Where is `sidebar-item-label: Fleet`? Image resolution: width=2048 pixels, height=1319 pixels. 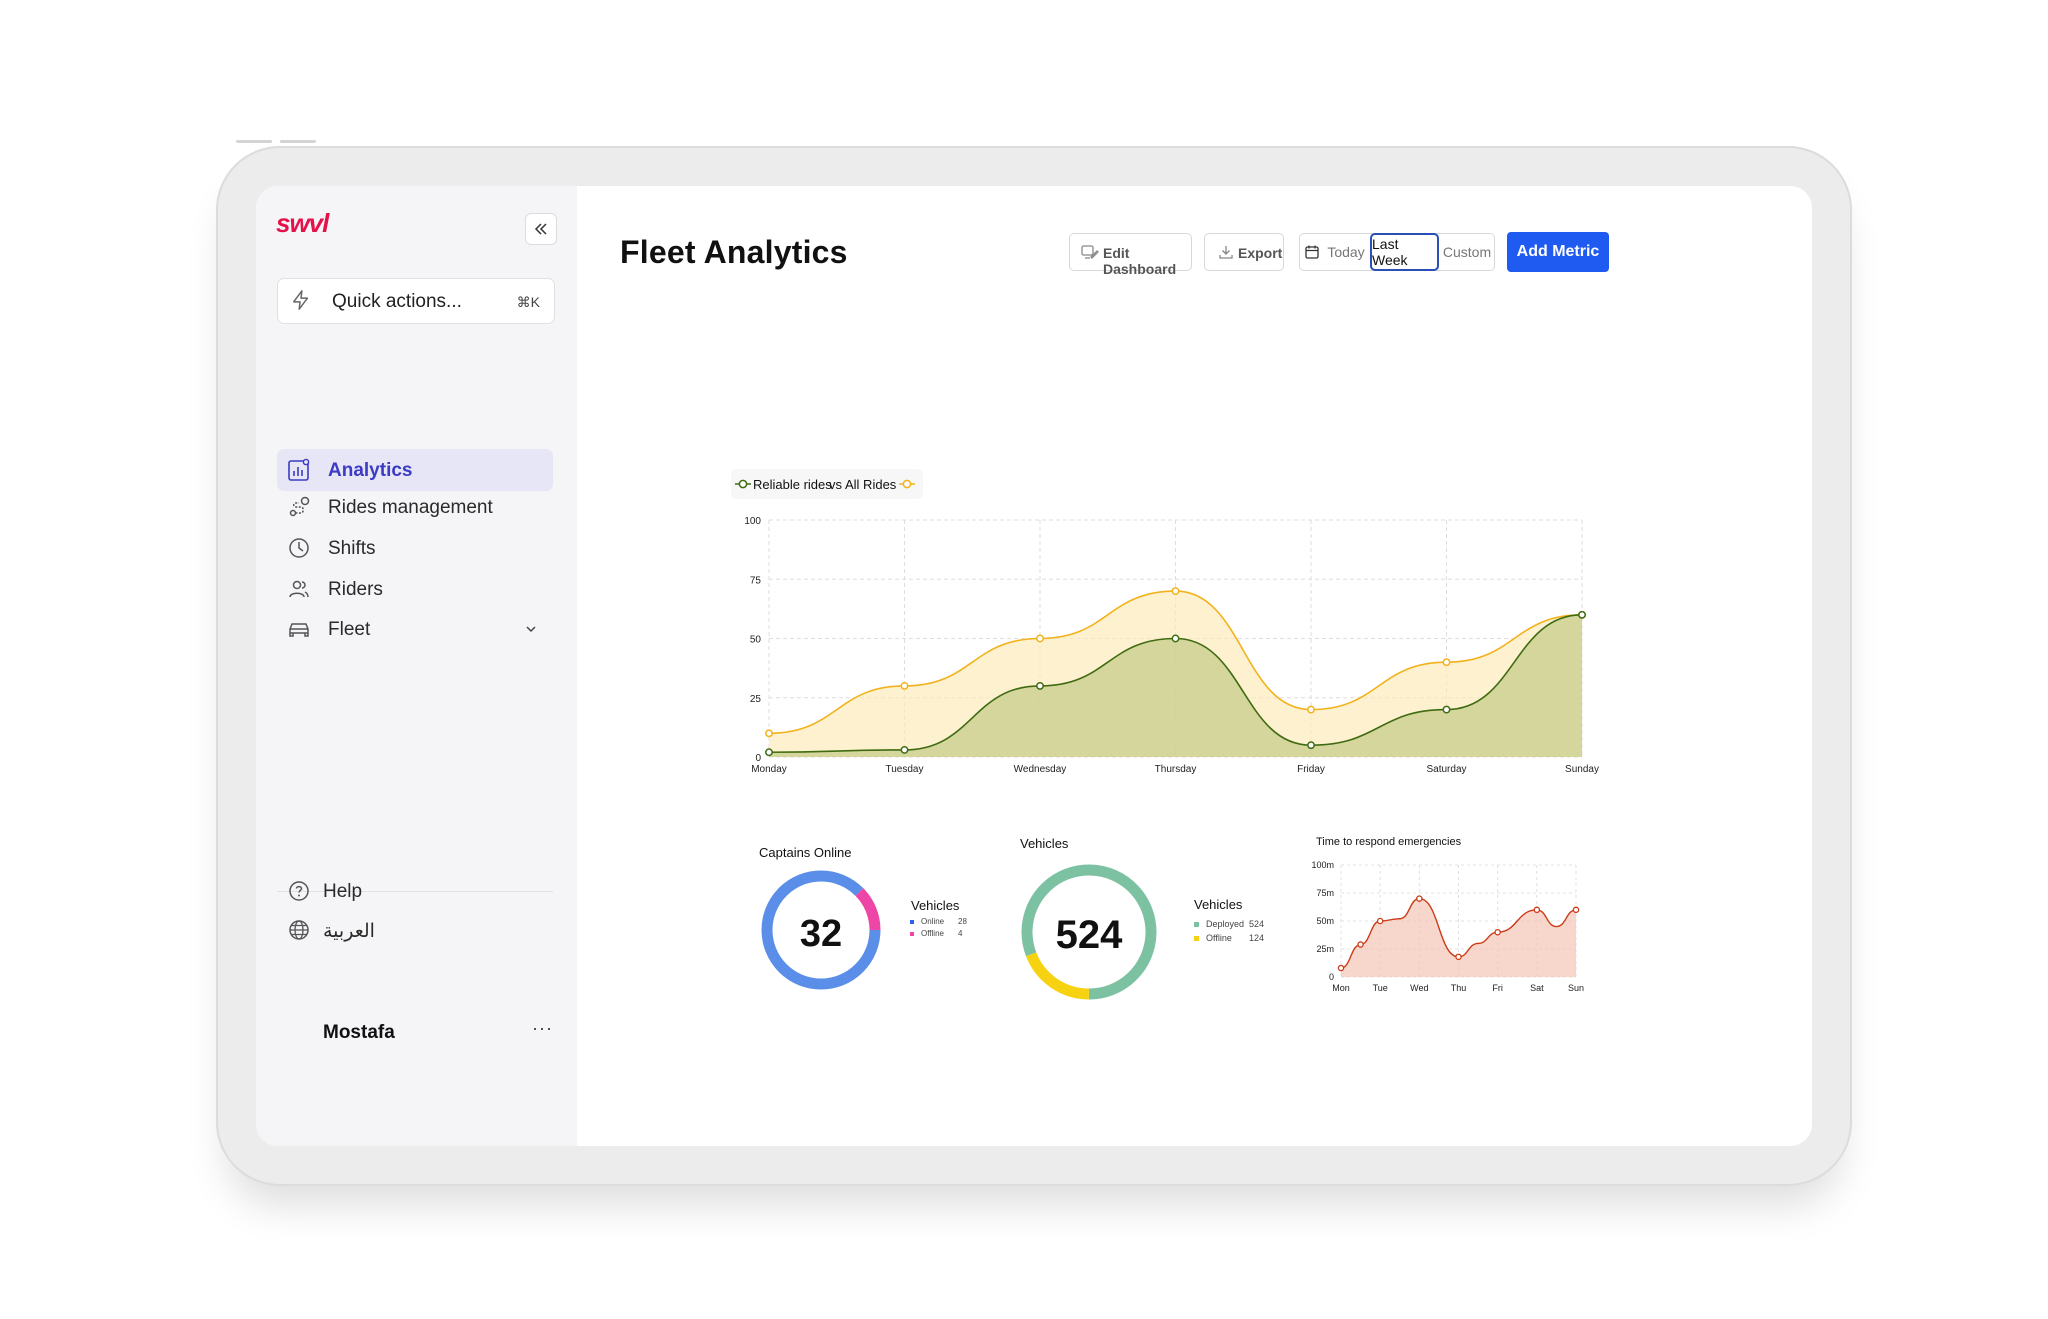
sidebar-item-label: Fleet is located at coordinates (349, 629).